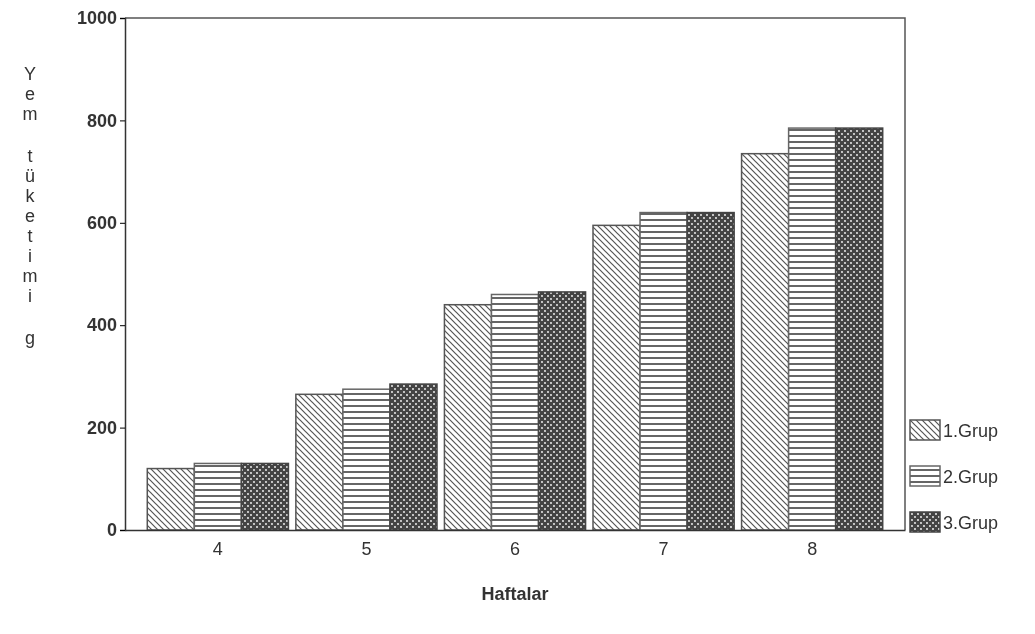 This screenshot has height=634, width=1035. I want to click on y-tick-label: 600, so click(101, 223).